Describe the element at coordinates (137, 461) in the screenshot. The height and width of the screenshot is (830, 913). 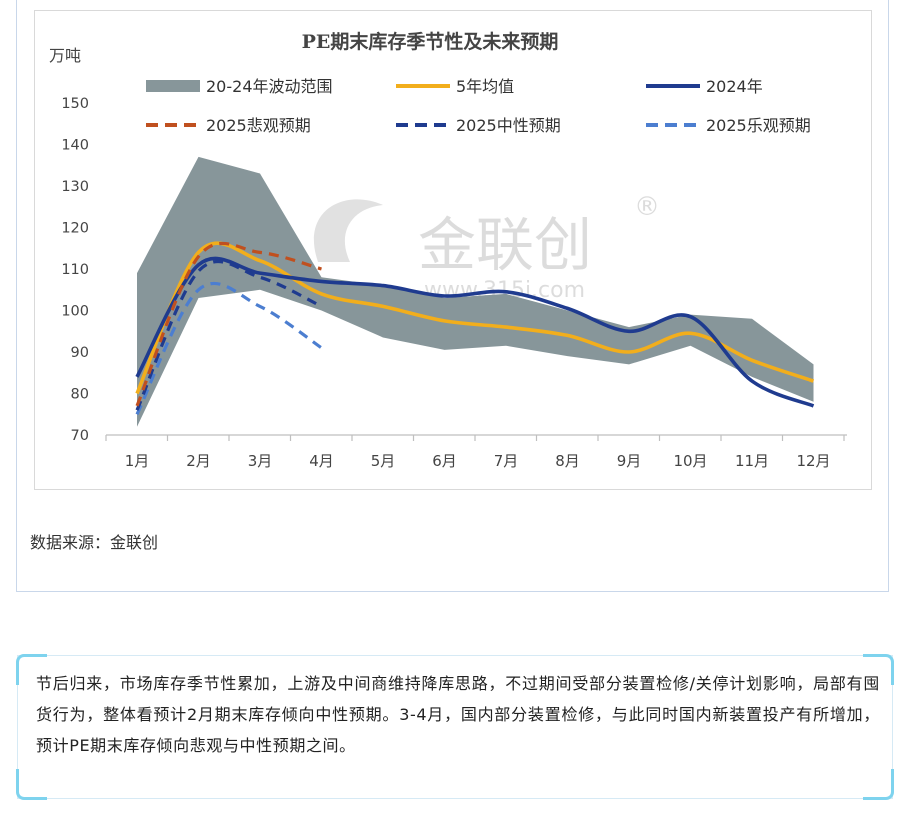
I see `x-tick-label: 1月` at that location.